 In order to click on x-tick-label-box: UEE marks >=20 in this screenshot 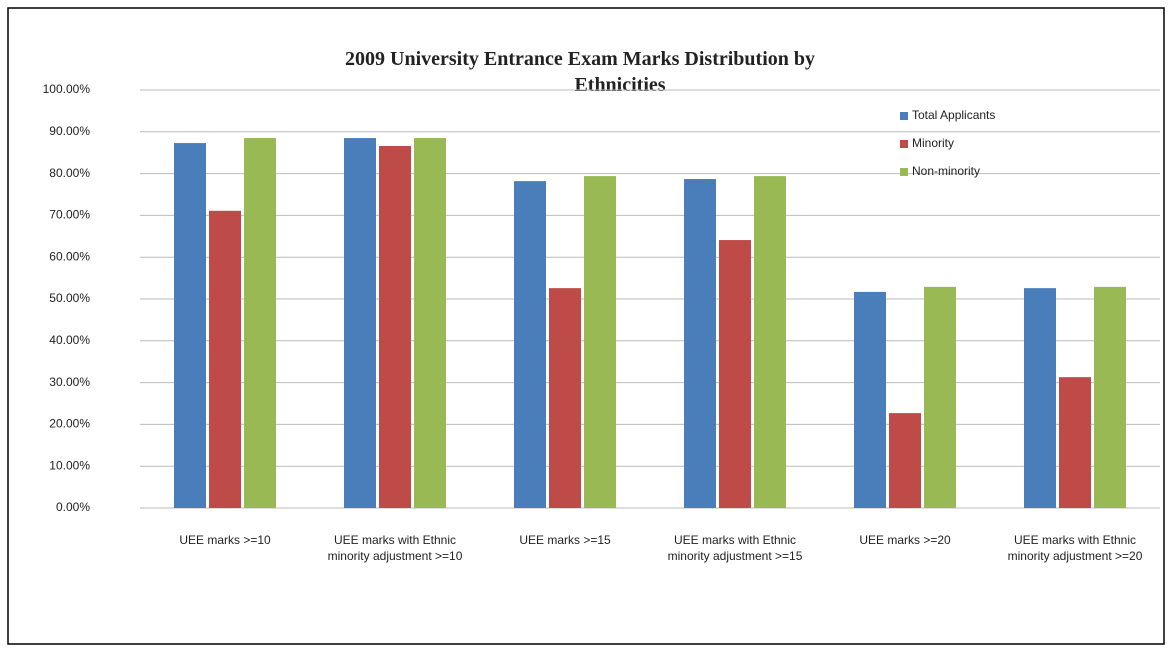, I will do `click(905, 540)`.